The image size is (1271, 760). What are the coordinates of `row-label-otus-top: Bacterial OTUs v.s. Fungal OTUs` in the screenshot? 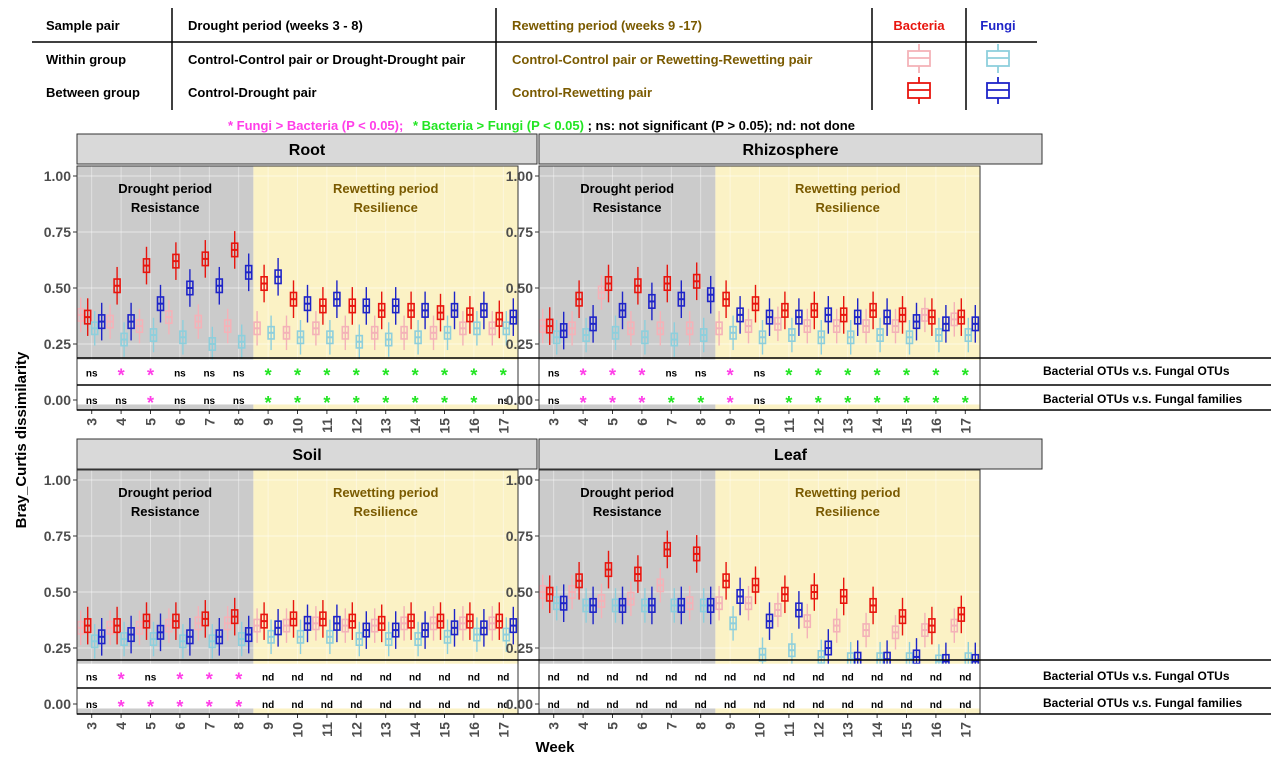 It's located at (1136, 371).